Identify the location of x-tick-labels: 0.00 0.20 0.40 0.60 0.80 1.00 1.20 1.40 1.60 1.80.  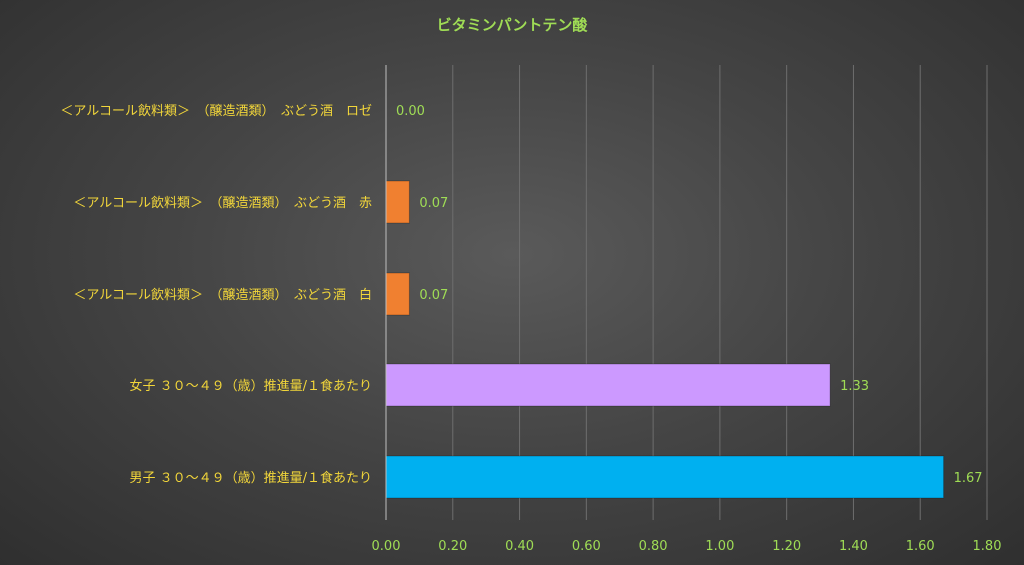
(687, 546).